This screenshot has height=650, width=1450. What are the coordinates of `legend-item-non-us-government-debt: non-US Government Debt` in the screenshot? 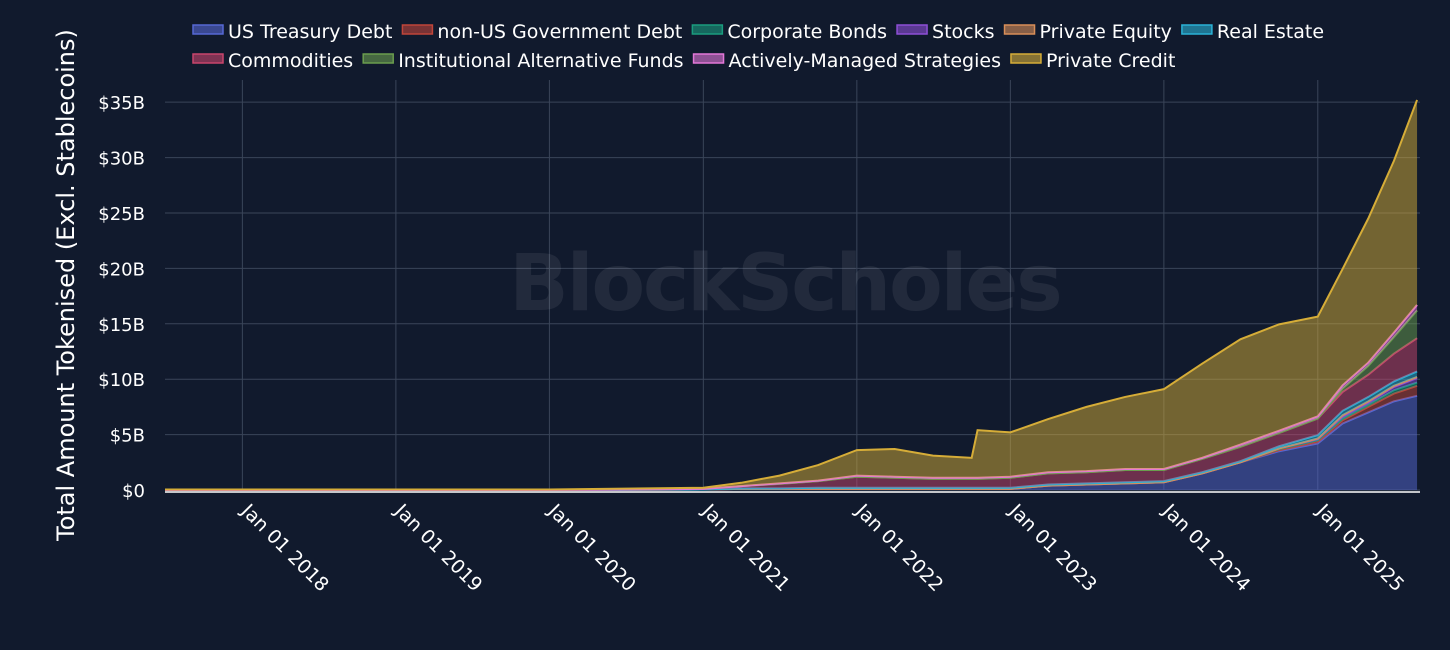 It's located at (541, 32).